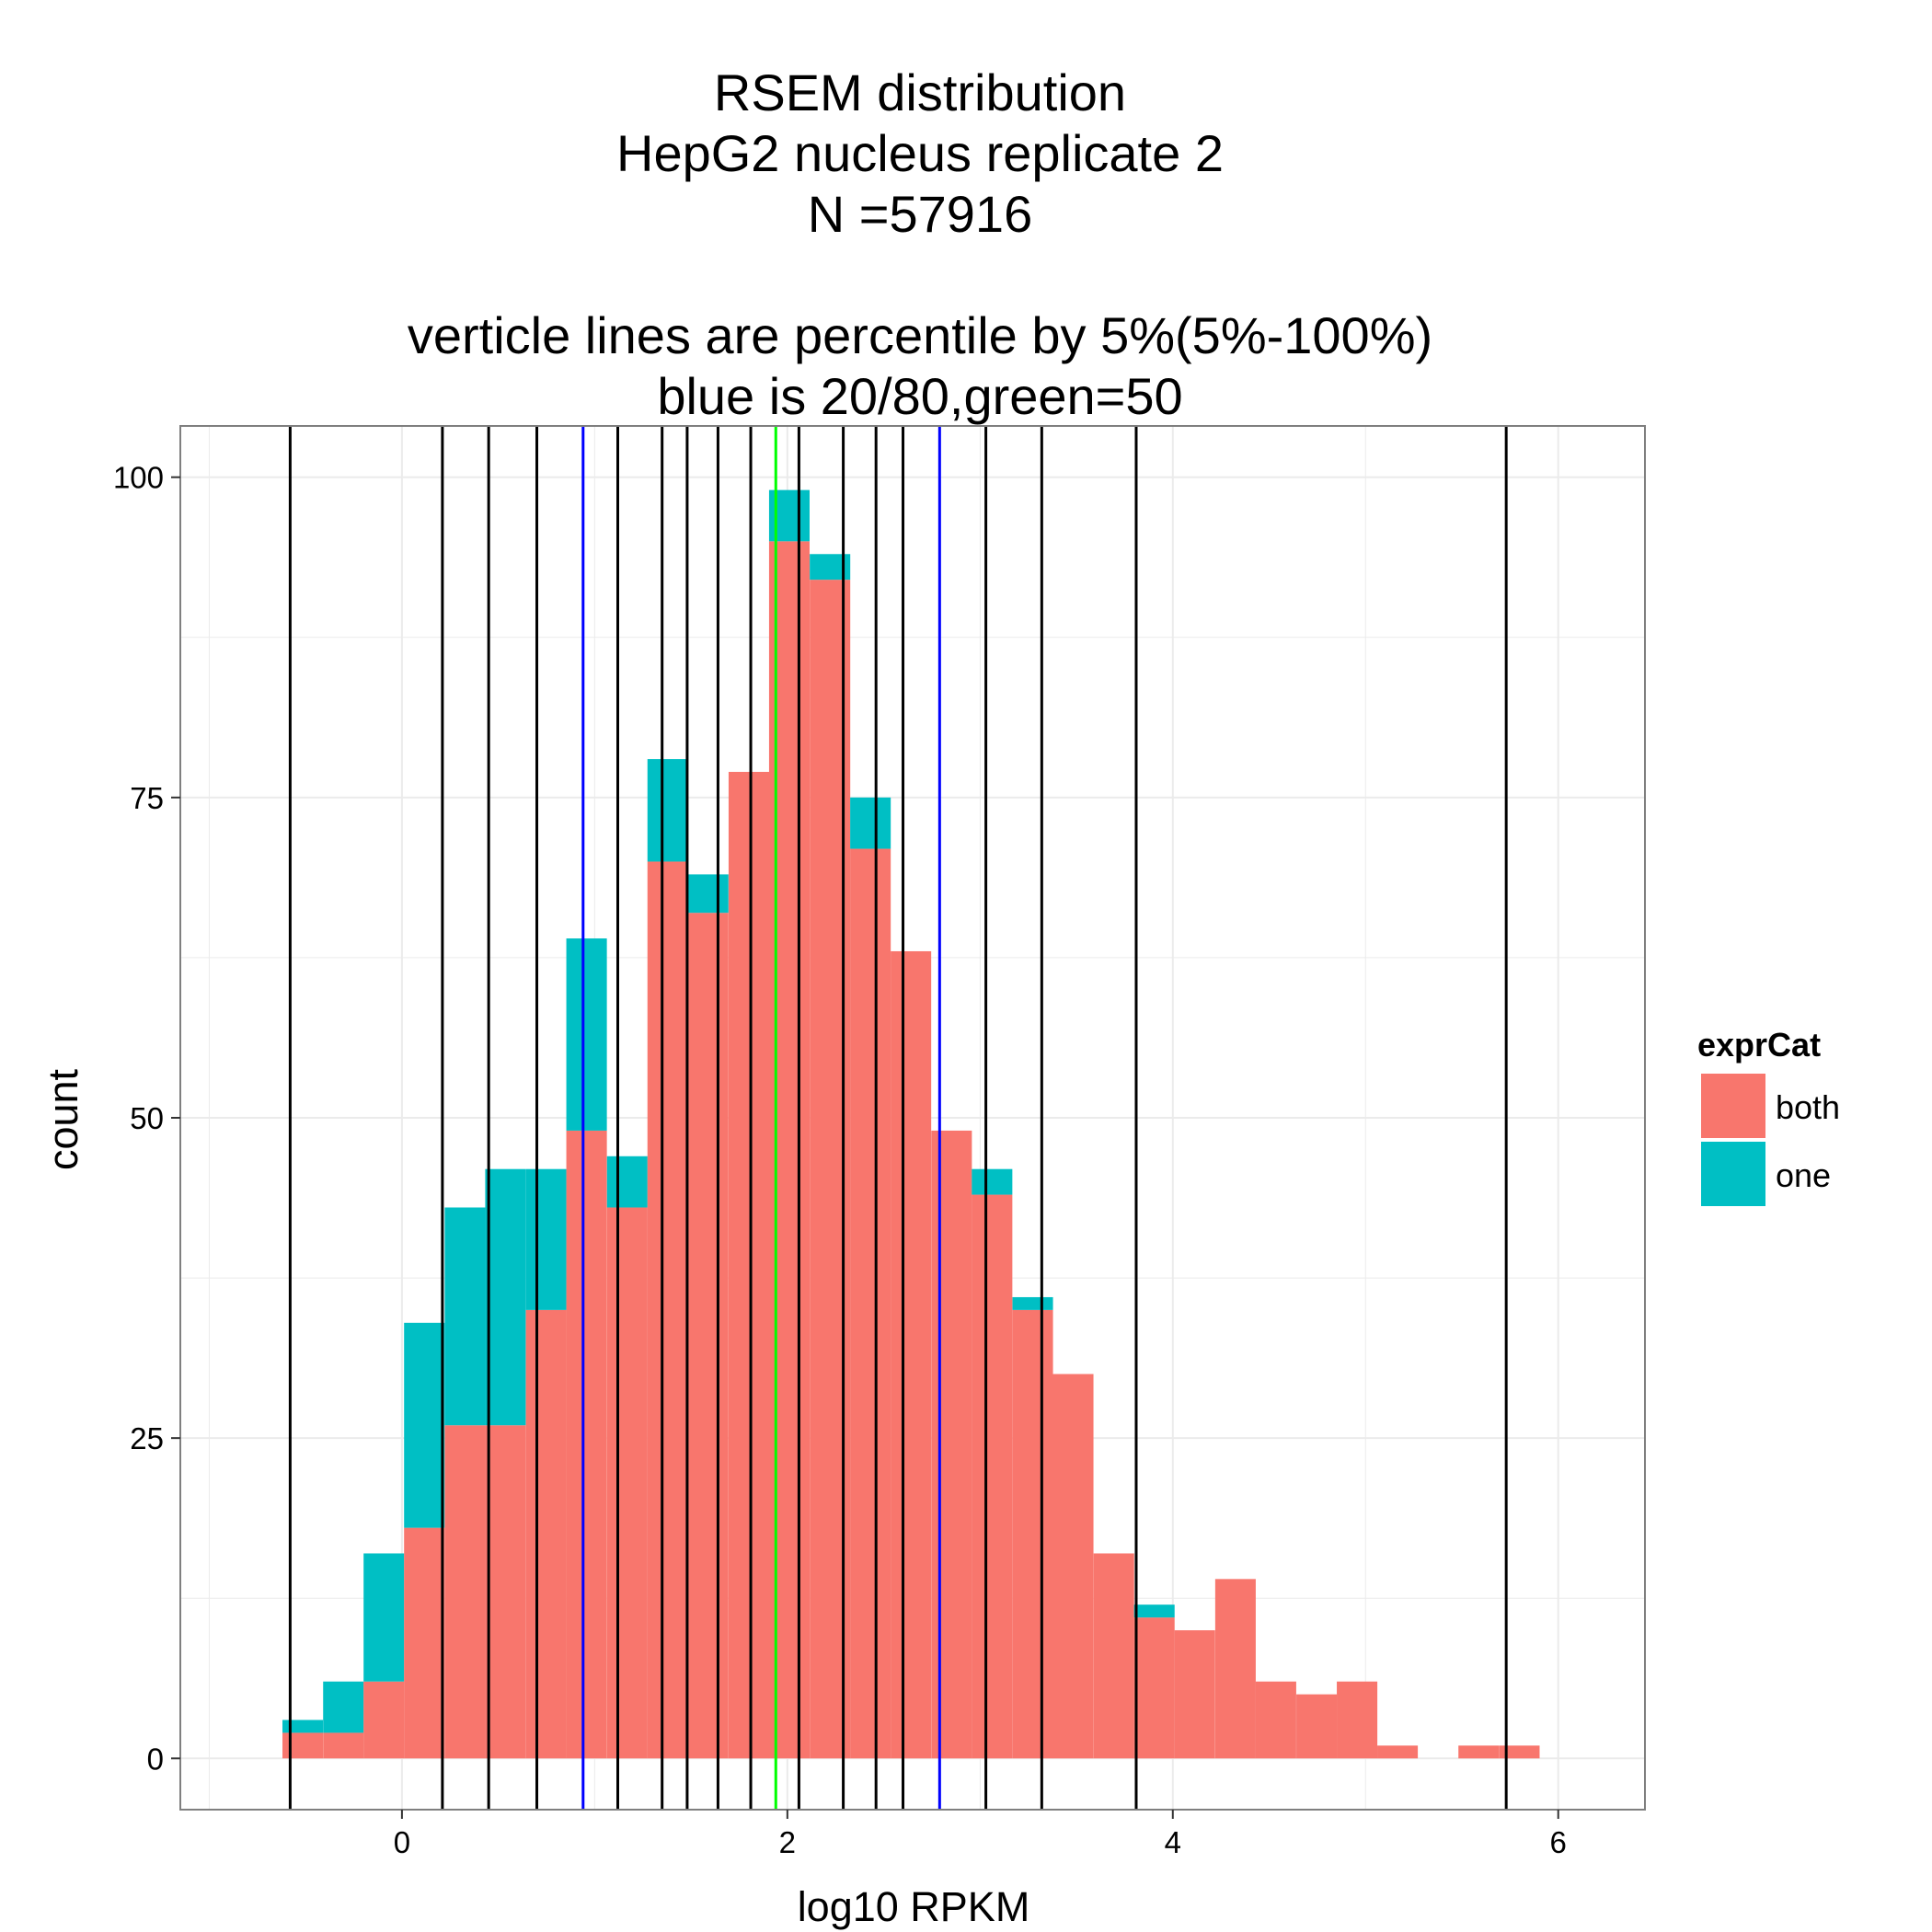 The image size is (1932, 1932). Describe the element at coordinates (920, 92) in the screenshot. I see `title-line-1: RSEM distribution` at that location.